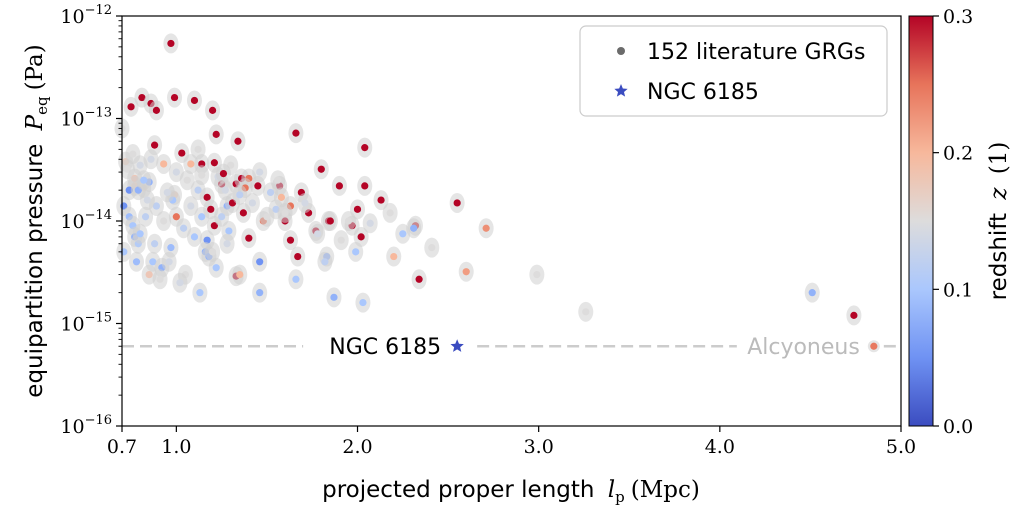  I want to click on colorbar-tick-label: 0.3, so click(958, 17).